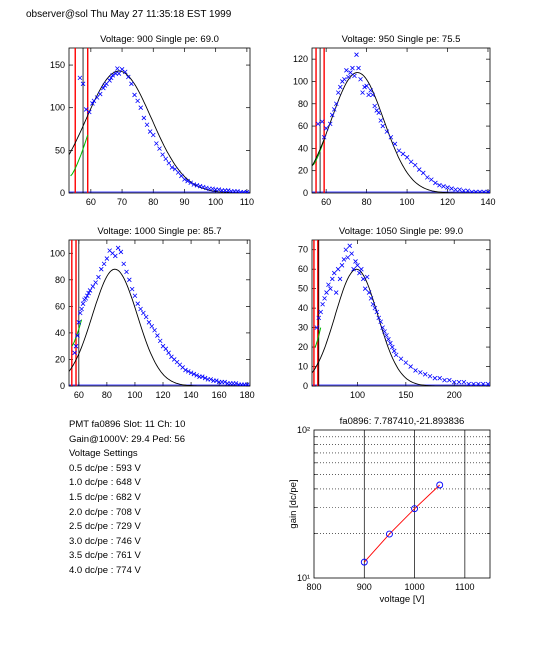 This screenshot has height=648, width=540. I want to click on x-tick-label: 60, so click(79, 395).